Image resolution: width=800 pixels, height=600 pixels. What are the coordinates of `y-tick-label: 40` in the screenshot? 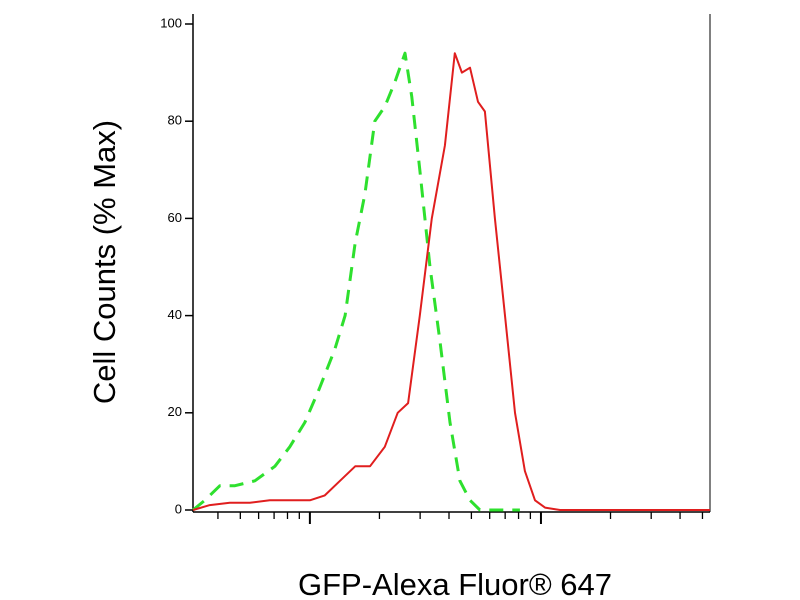 It's located at (175, 314).